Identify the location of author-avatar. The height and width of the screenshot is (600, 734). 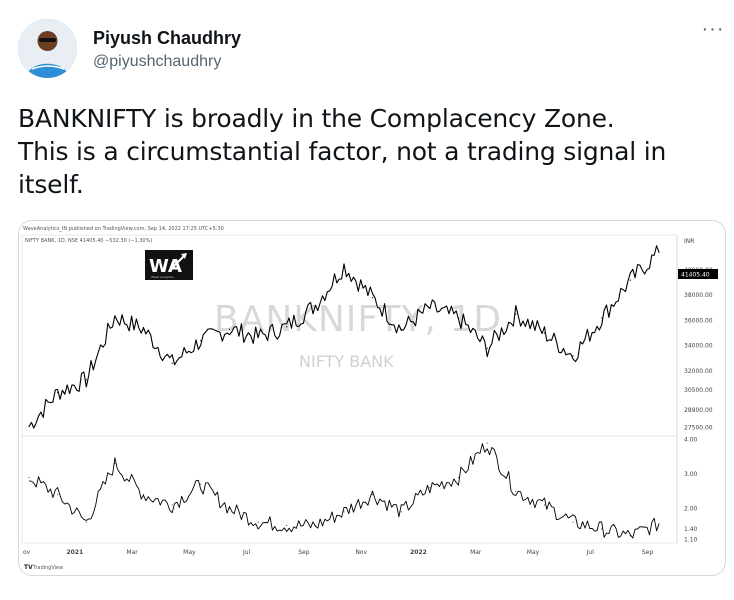
(47, 48).